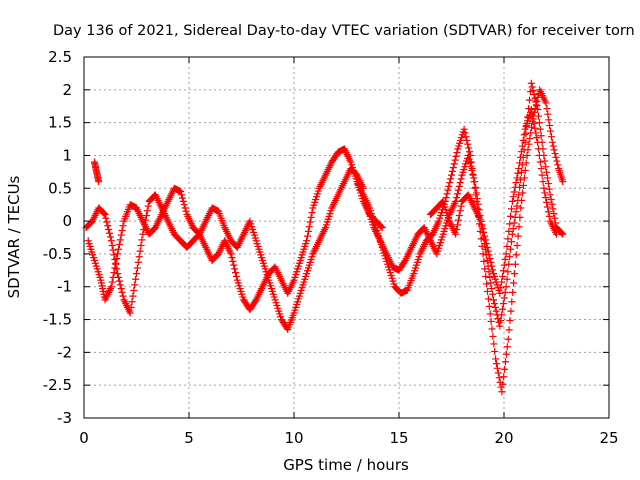  What do you see at coordinates (398, 438) in the screenshot?
I see `x-tick-label: 15` at bounding box center [398, 438].